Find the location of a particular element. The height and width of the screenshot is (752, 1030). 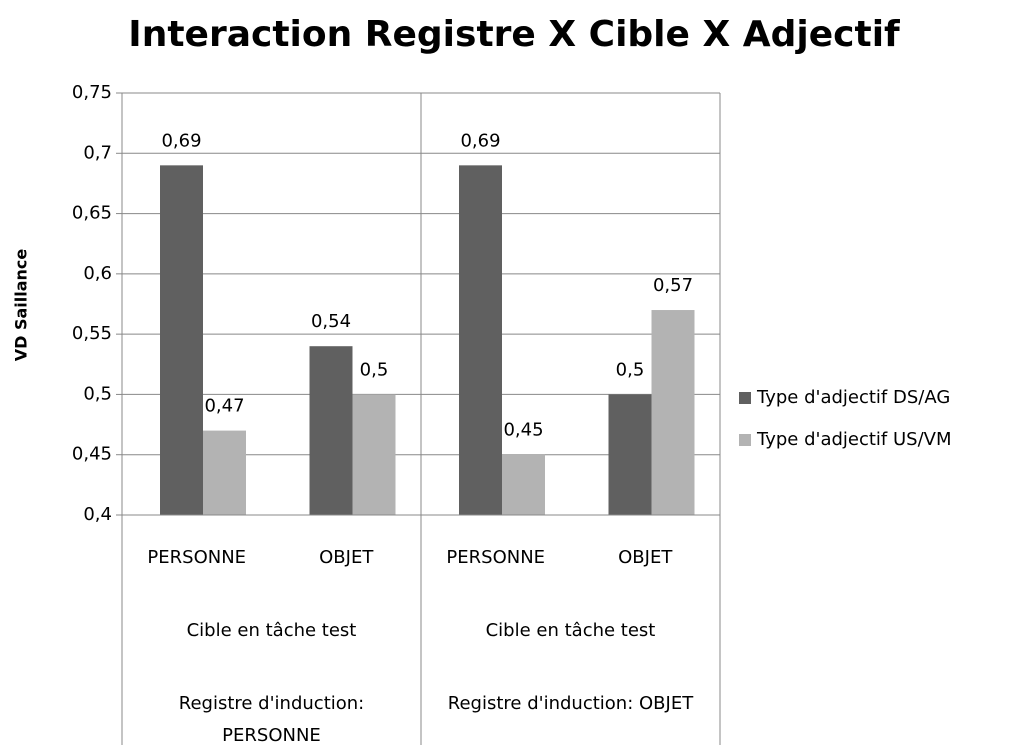

y-tick-label: 0,55 is located at coordinates (92, 333).